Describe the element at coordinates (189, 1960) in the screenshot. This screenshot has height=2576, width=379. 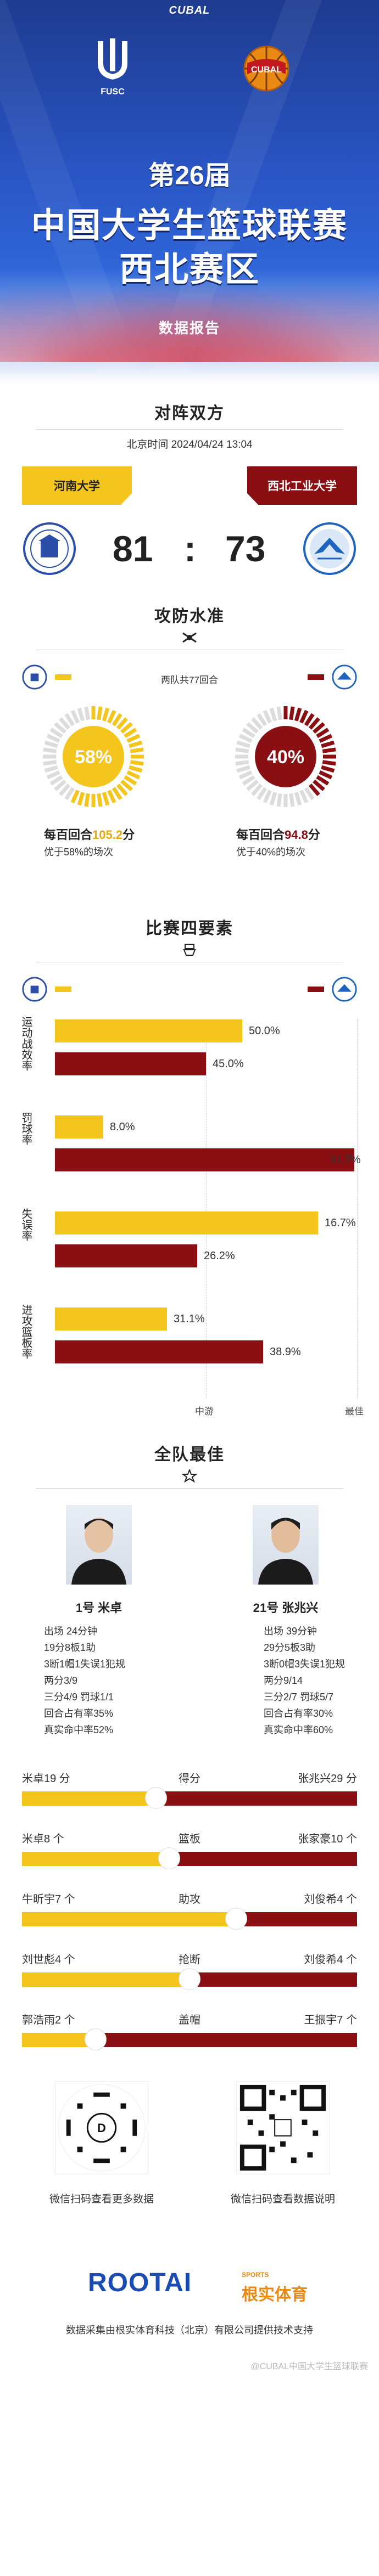
I see `leader-category: 抢断` at that location.